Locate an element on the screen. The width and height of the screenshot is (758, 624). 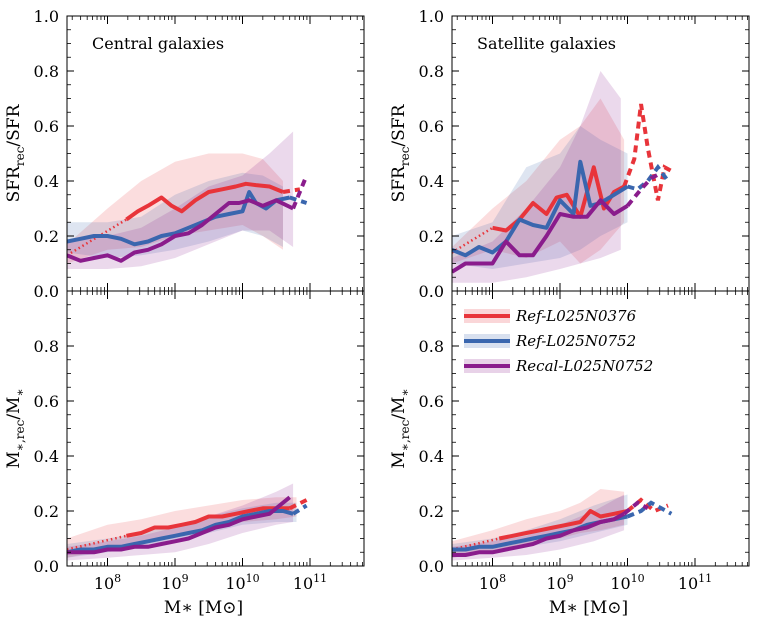
legend-item-ref376: Ref-L025N0376 is located at coordinates (550, 316).